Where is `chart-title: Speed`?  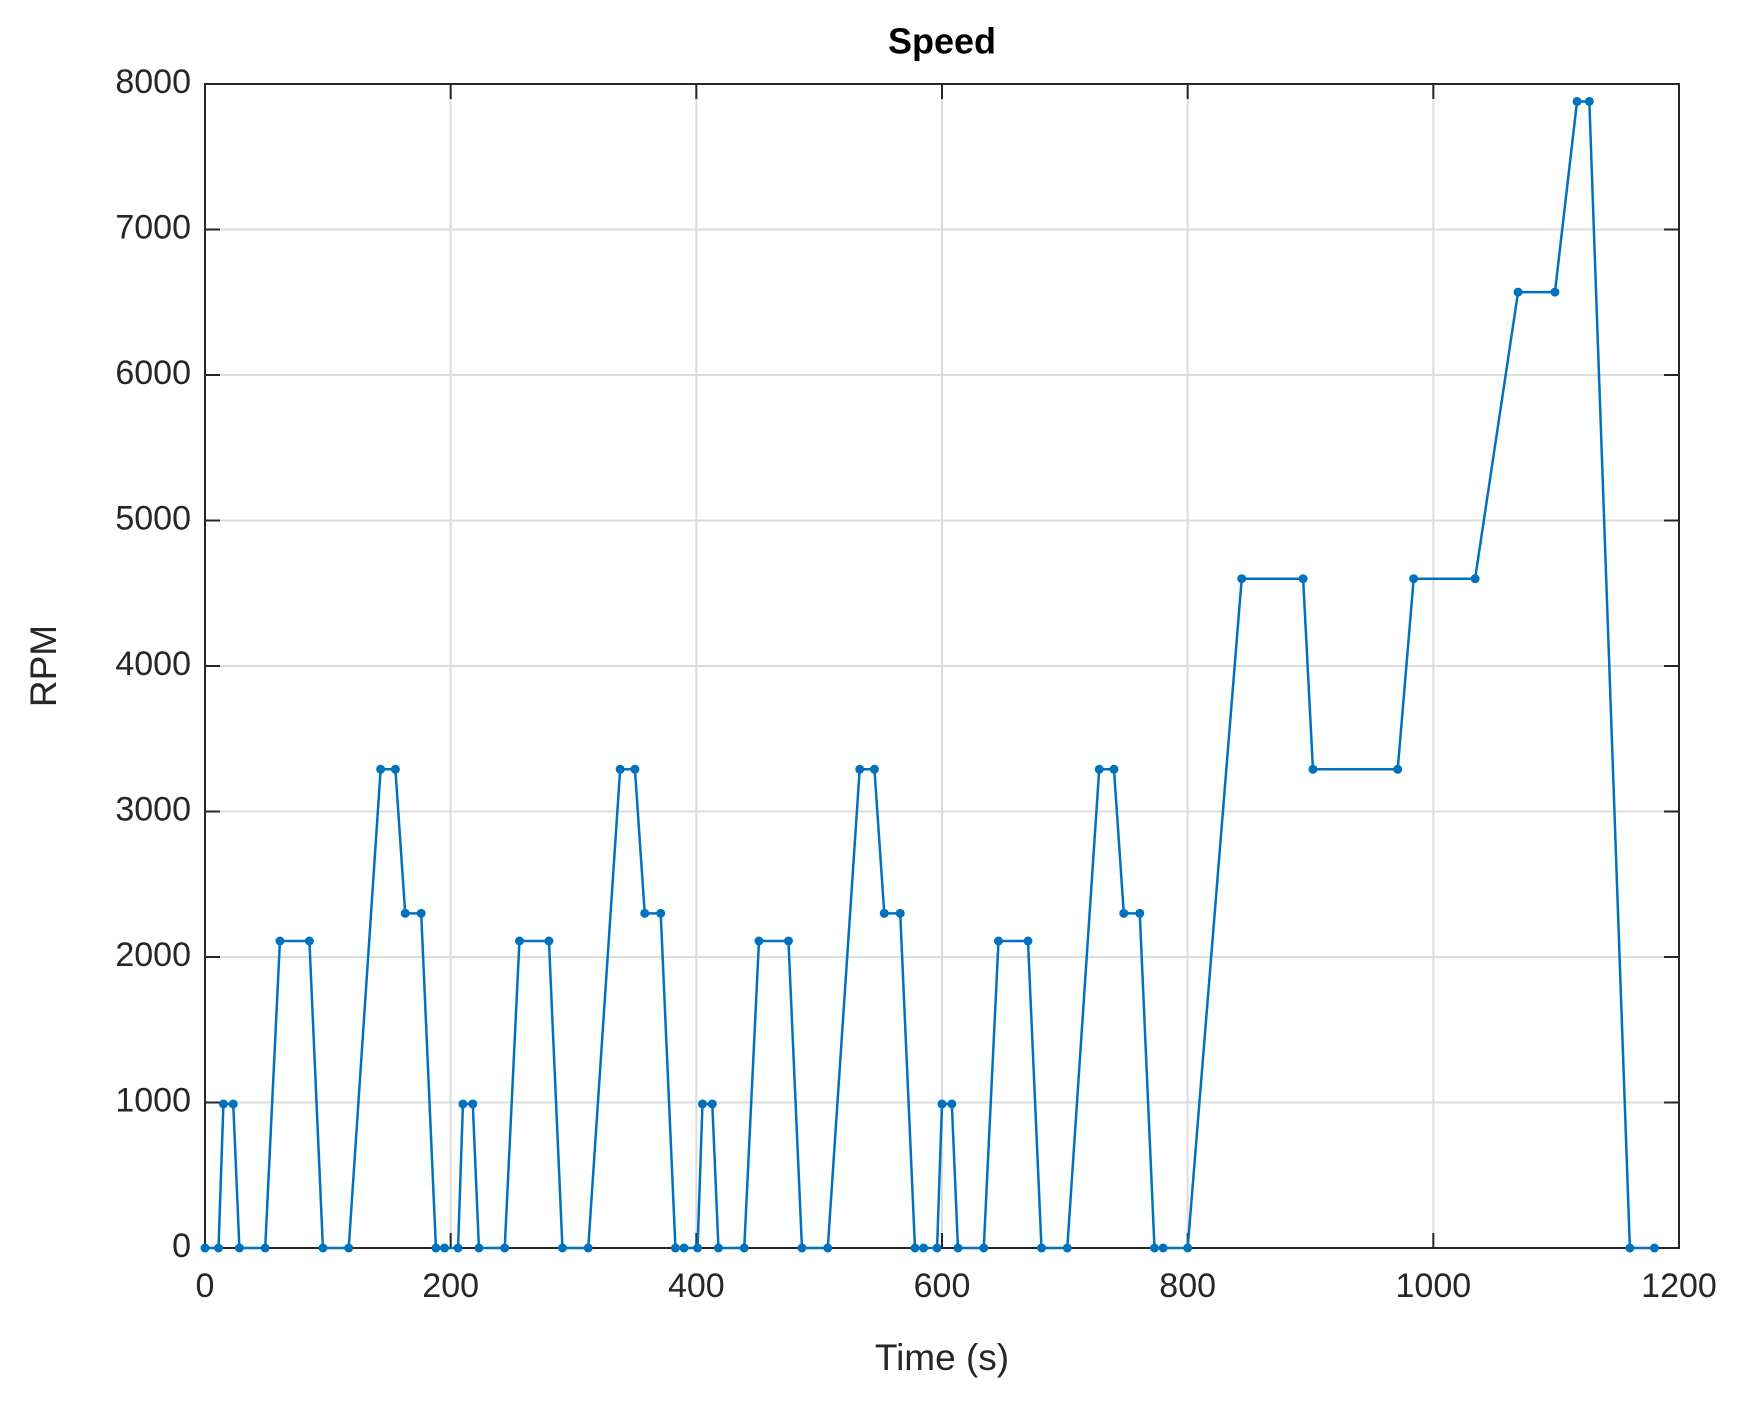 chart-title: Speed is located at coordinates (942, 41).